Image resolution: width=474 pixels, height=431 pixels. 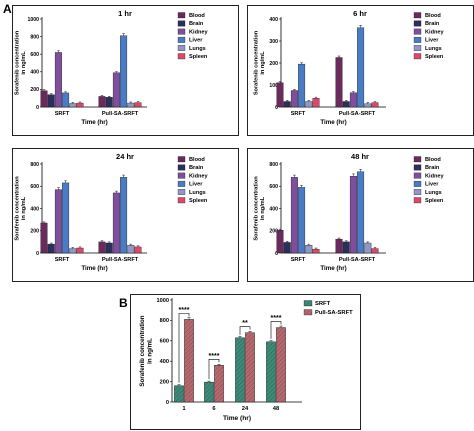 What do you see at coordinates (245, 323) in the screenshot?
I see `significance-label: **` at bounding box center [245, 323].